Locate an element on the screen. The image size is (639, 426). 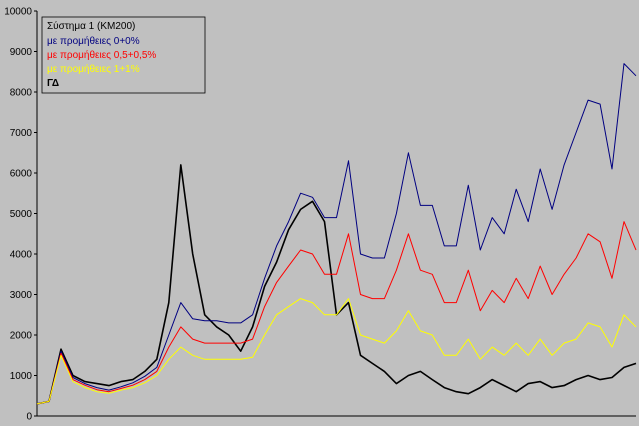
y-tick-label: 6000 is located at coordinates (21, 174).